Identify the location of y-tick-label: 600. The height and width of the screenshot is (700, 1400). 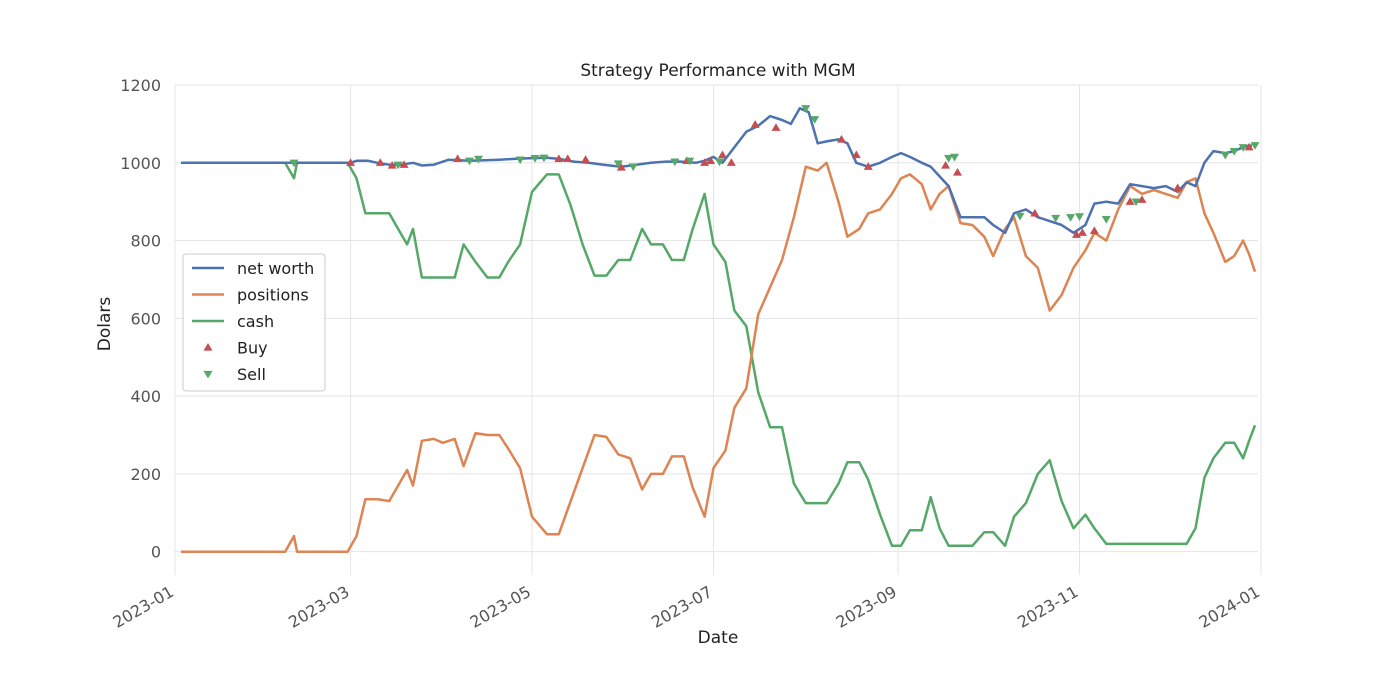
(145, 318).